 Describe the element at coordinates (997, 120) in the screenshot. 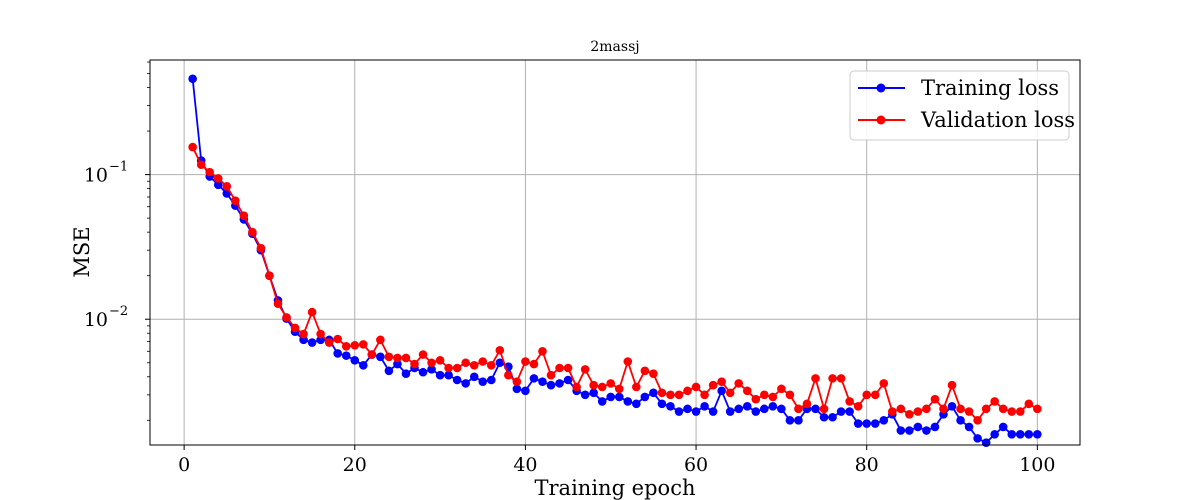

I see `legend-label-validation: Validation loss` at that location.